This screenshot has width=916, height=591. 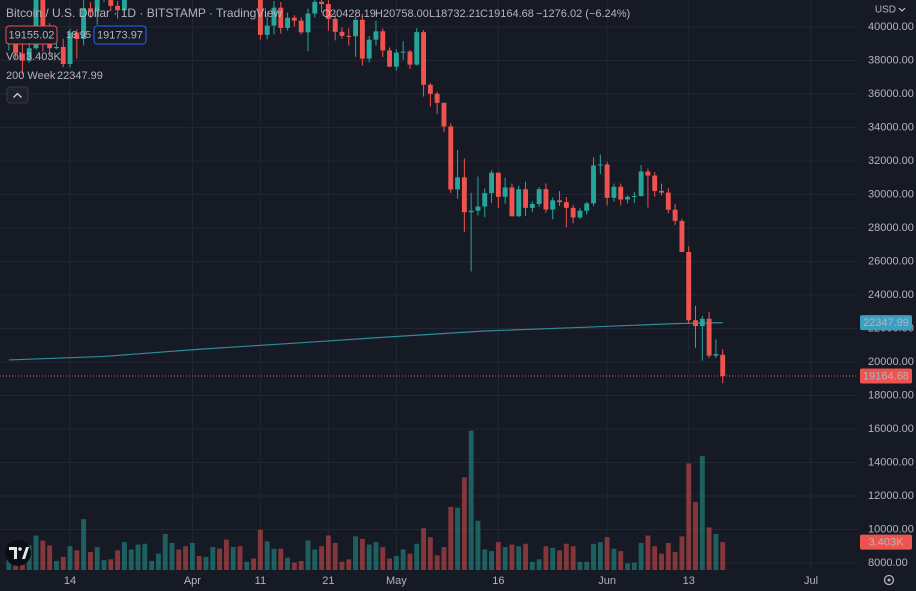 I want to click on volume-legend-value: 3.403K, so click(x=44, y=57).